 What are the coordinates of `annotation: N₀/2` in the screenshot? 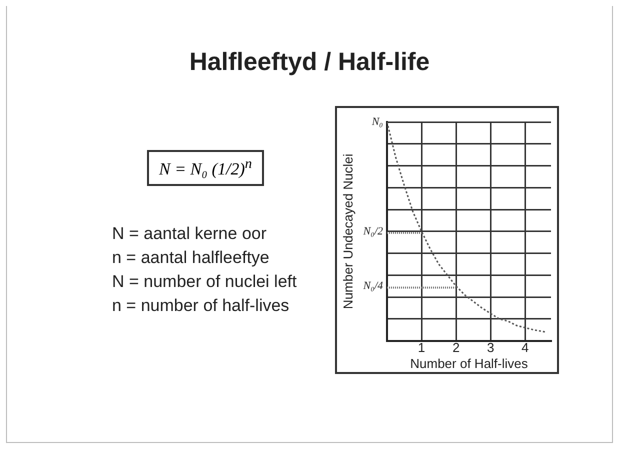 It's located at (373, 231).